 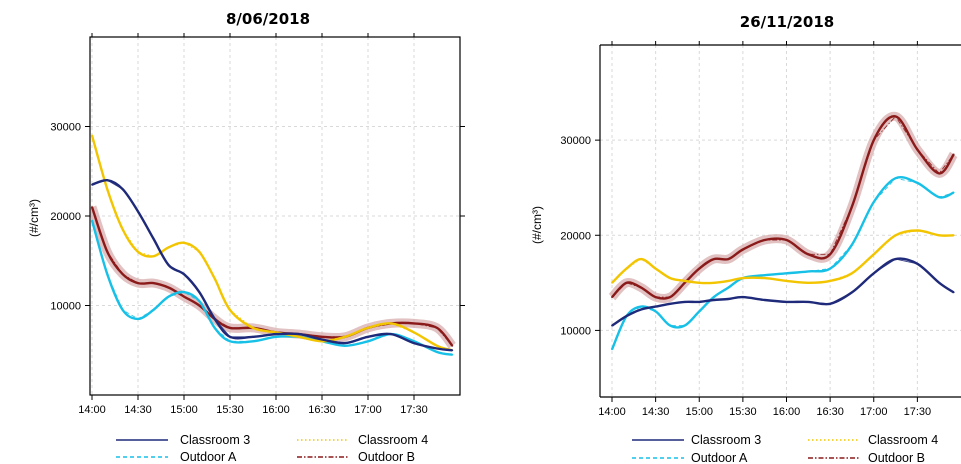 I want to click on x-tick-label: 16:00, so click(x=787, y=412).